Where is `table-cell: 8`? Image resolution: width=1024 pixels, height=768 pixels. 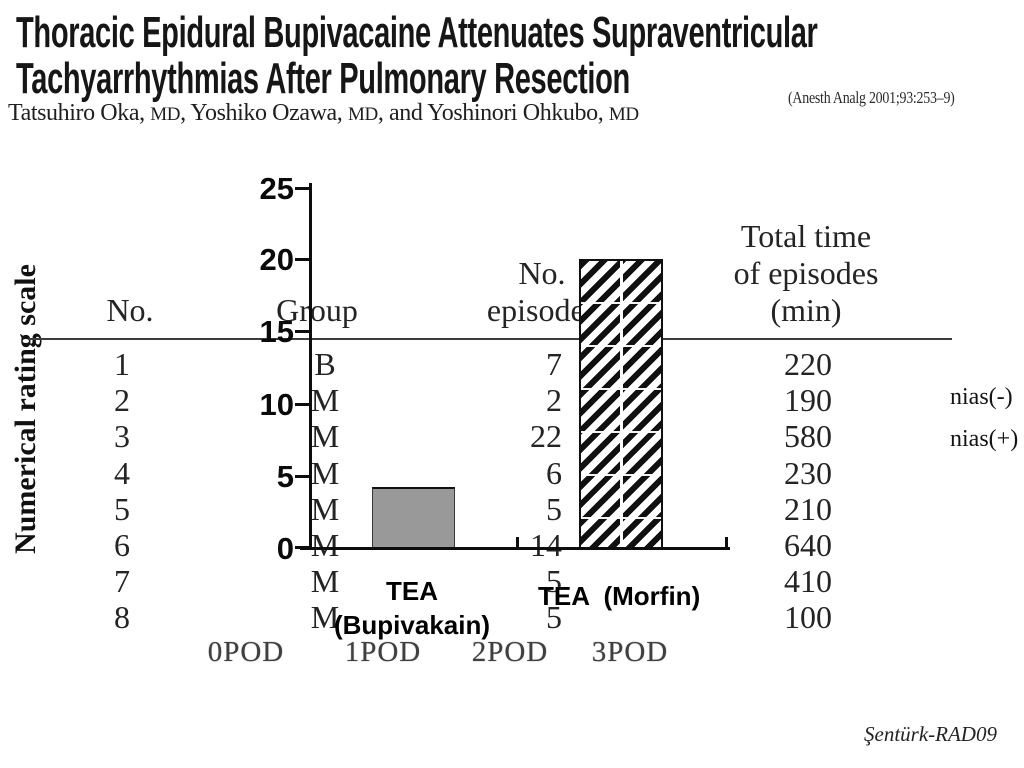
table-cell: 8 is located at coordinates (122, 617).